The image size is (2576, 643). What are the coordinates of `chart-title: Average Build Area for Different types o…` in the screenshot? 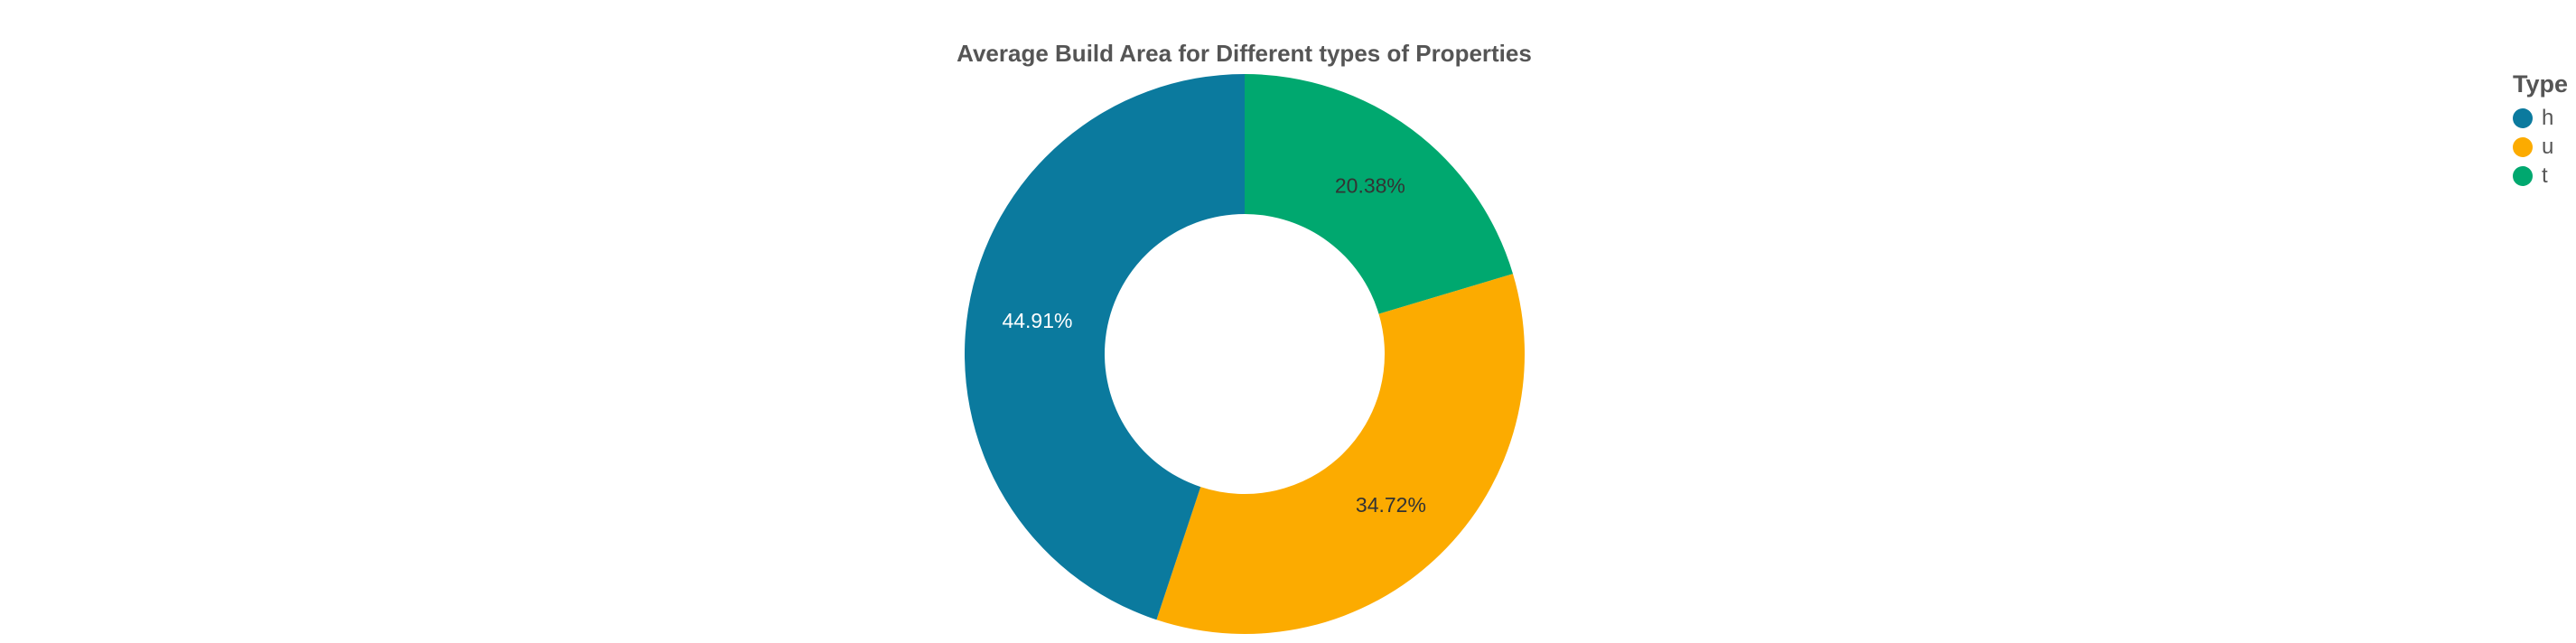 It's located at (1244, 53).